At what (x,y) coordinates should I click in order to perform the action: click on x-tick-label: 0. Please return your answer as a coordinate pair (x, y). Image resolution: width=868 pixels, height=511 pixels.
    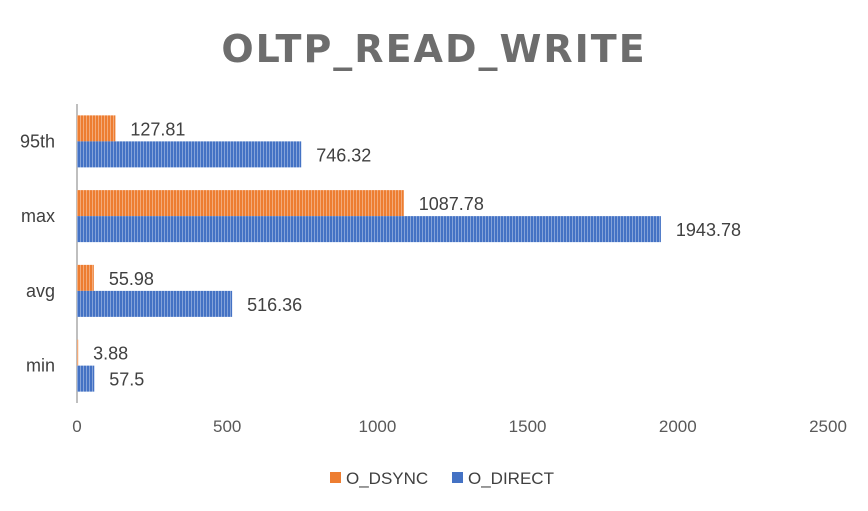
    Looking at the image, I should click on (76, 426).